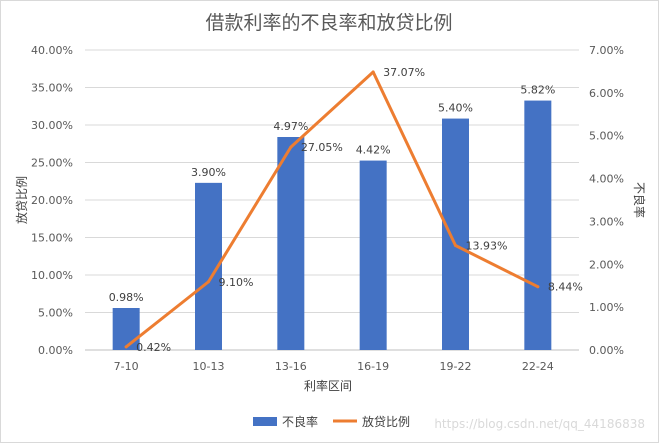 The image size is (659, 443). Describe the element at coordinates (606, 50) in the screenshot. I see `right-tick-label: 7.00%` at that location.